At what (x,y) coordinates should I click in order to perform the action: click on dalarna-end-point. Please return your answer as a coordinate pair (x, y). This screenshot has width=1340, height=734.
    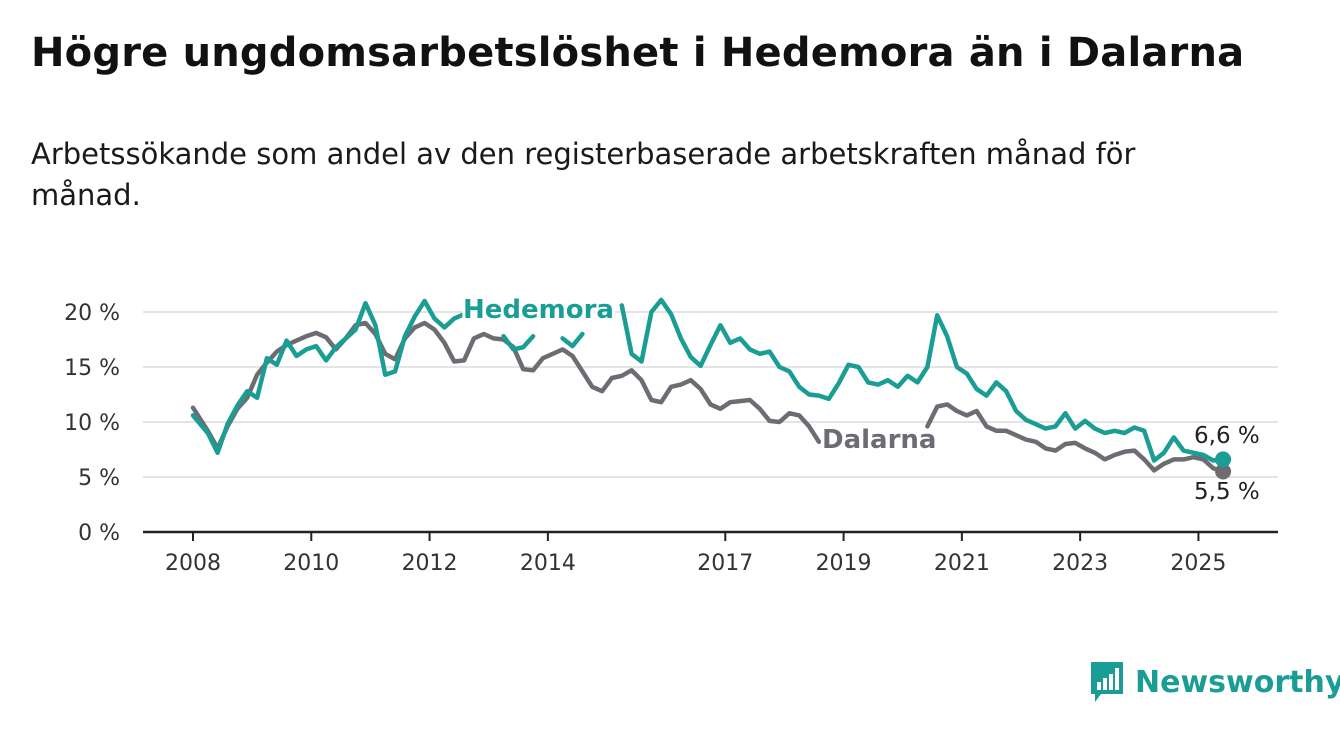
    Looking at the image, I should click on (1223, 471).